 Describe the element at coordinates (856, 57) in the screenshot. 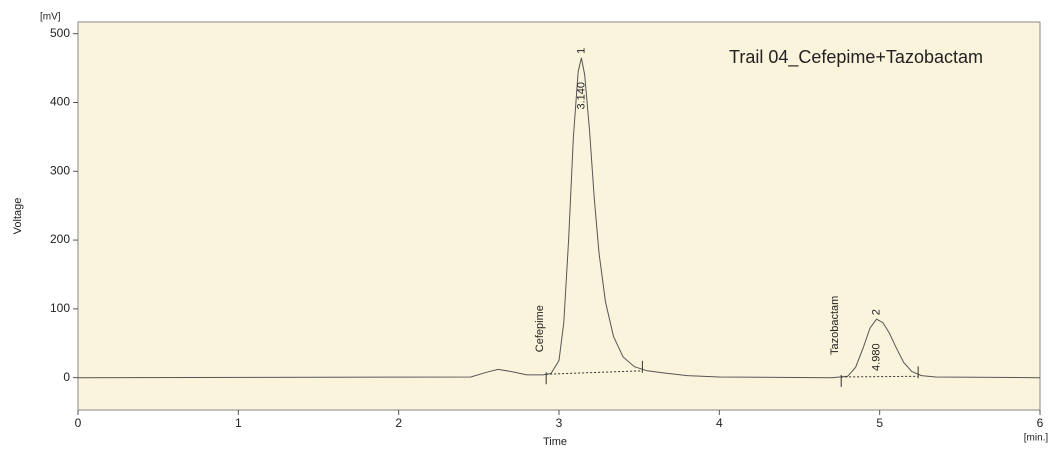

I see `chart-title: Trail 04_Cefepime+Tazobactam` at that location.